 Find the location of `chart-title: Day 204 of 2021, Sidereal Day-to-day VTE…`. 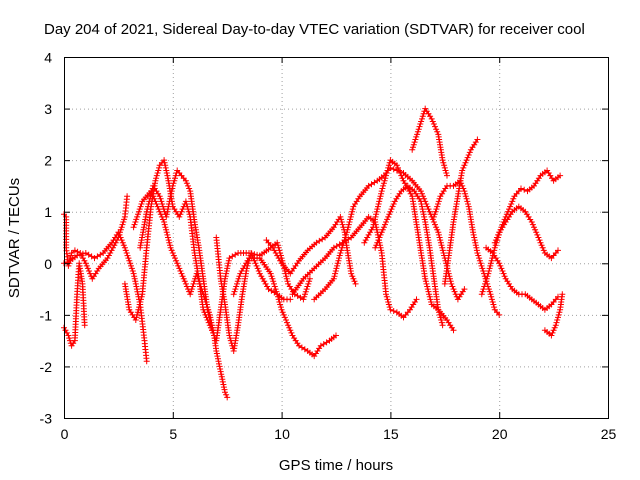

chart-title: Day 204 of 2021, Sidereal Day-to-day VTE… is located at coordinates (314, 29).